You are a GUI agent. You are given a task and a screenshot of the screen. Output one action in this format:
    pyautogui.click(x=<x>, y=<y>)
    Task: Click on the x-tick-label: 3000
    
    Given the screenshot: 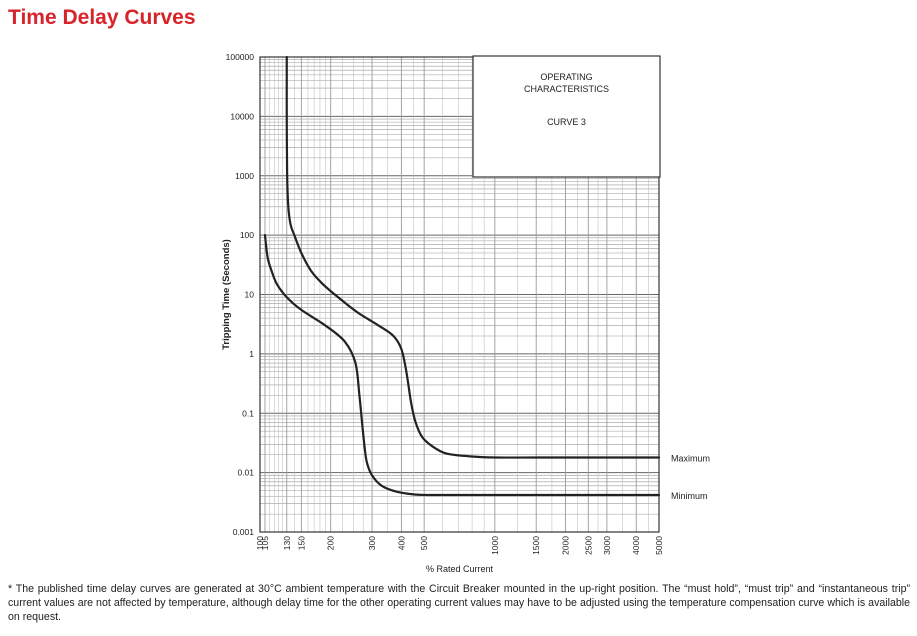 What is the action you would take?
    pyautogui.click(x=607, y=545)
    